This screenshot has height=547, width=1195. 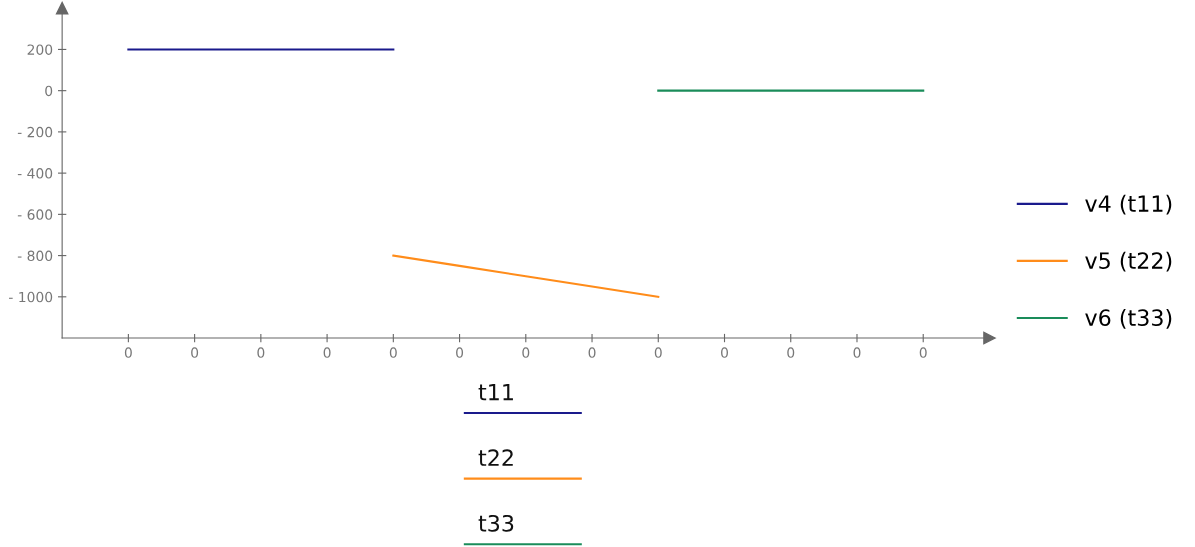 I want to click on y-tick-label: 0, so click(x=49, y=91).